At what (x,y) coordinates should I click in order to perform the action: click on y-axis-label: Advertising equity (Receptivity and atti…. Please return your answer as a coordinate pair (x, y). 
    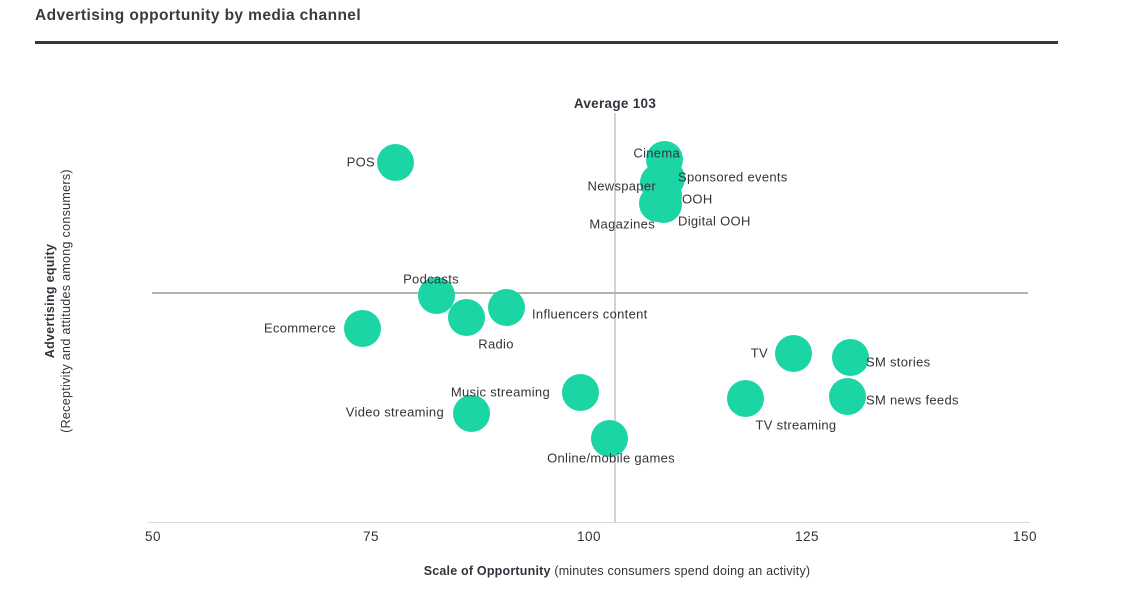
    Looking at the image, I should click on (59, 301).